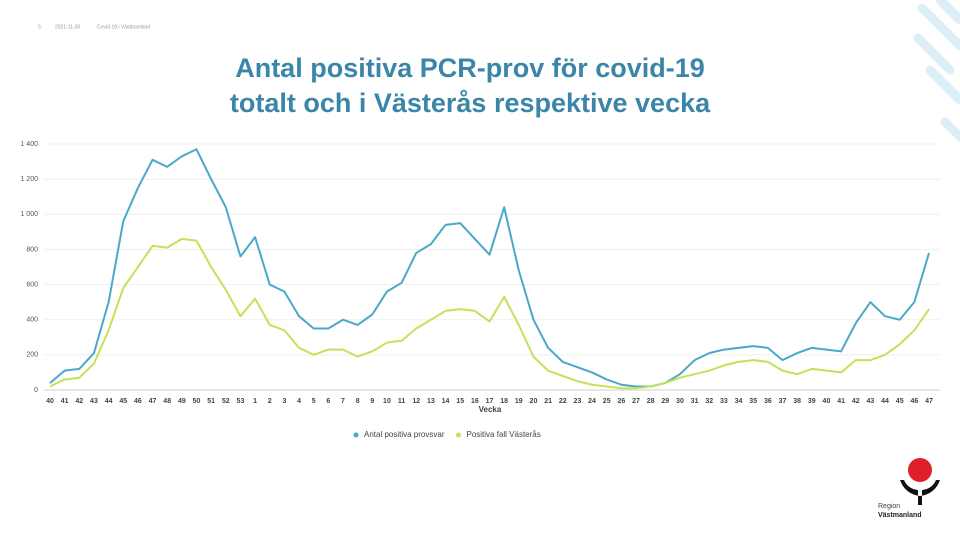 The width and height of the screenshot is (960, 546). Describe the element at coordinates (372, 401) in the screenshot. I see `x-tick-label: 9` at that location.